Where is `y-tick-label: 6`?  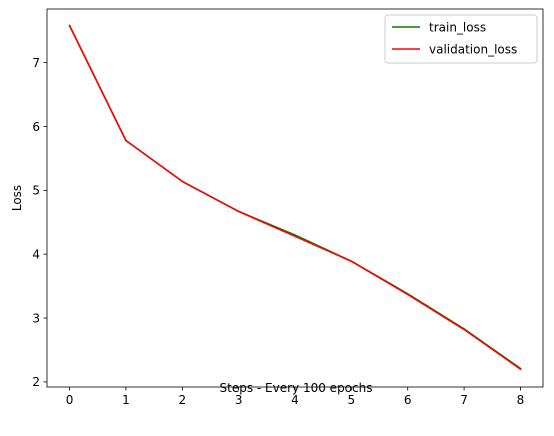 y-tick-label: 6 is located at coordinates (36, 127).